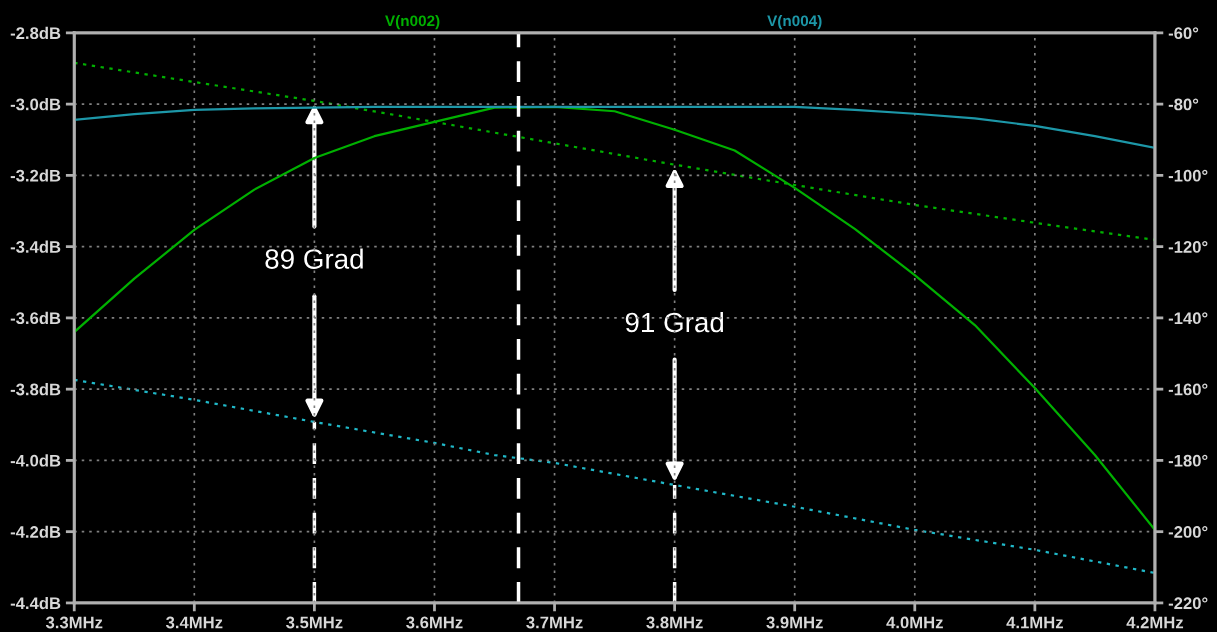 The image size is (1217, 632). Describe the element at coordinates (35, 104) in the screenshot. I see `y-tick-label: -3.0dB` at that location.